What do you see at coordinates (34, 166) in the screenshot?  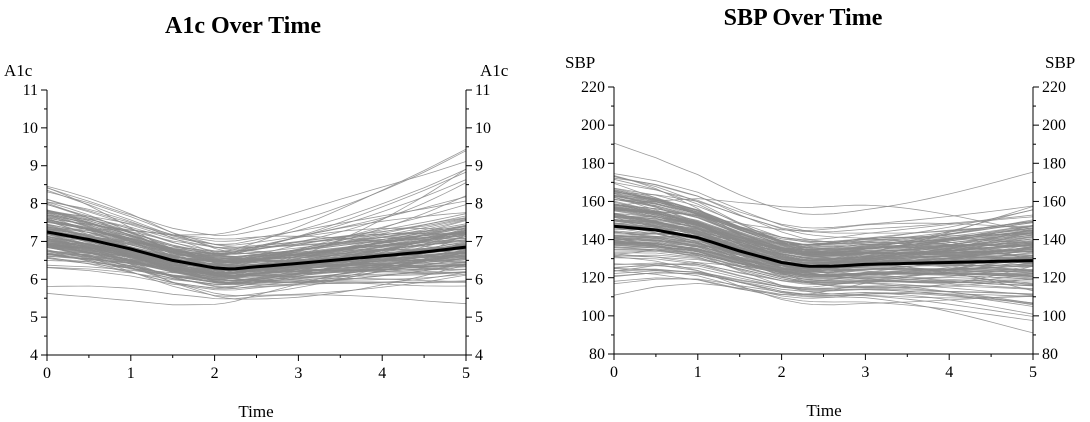 I see `y-tick-label-left: 9` at bounding box center [34, 166].